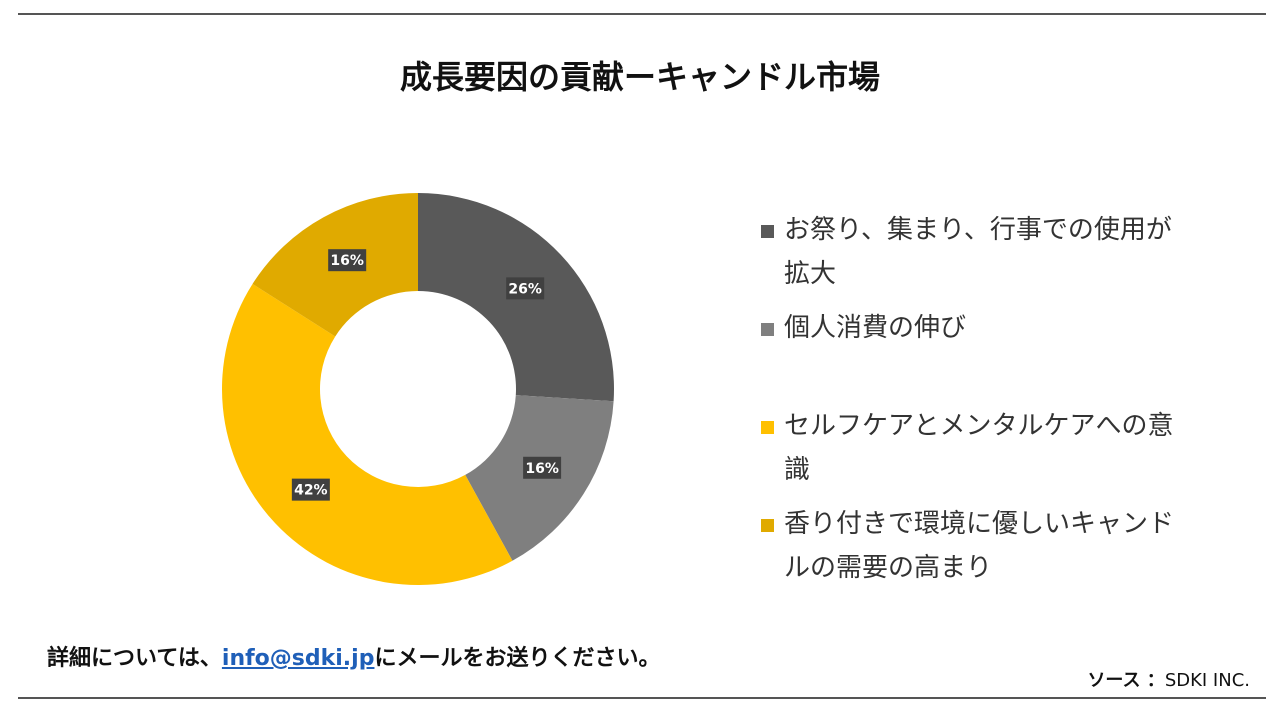 The height and width of the screenshot is (720, 1280). I want to click on data-label-text: 26%, so click(525, 289).